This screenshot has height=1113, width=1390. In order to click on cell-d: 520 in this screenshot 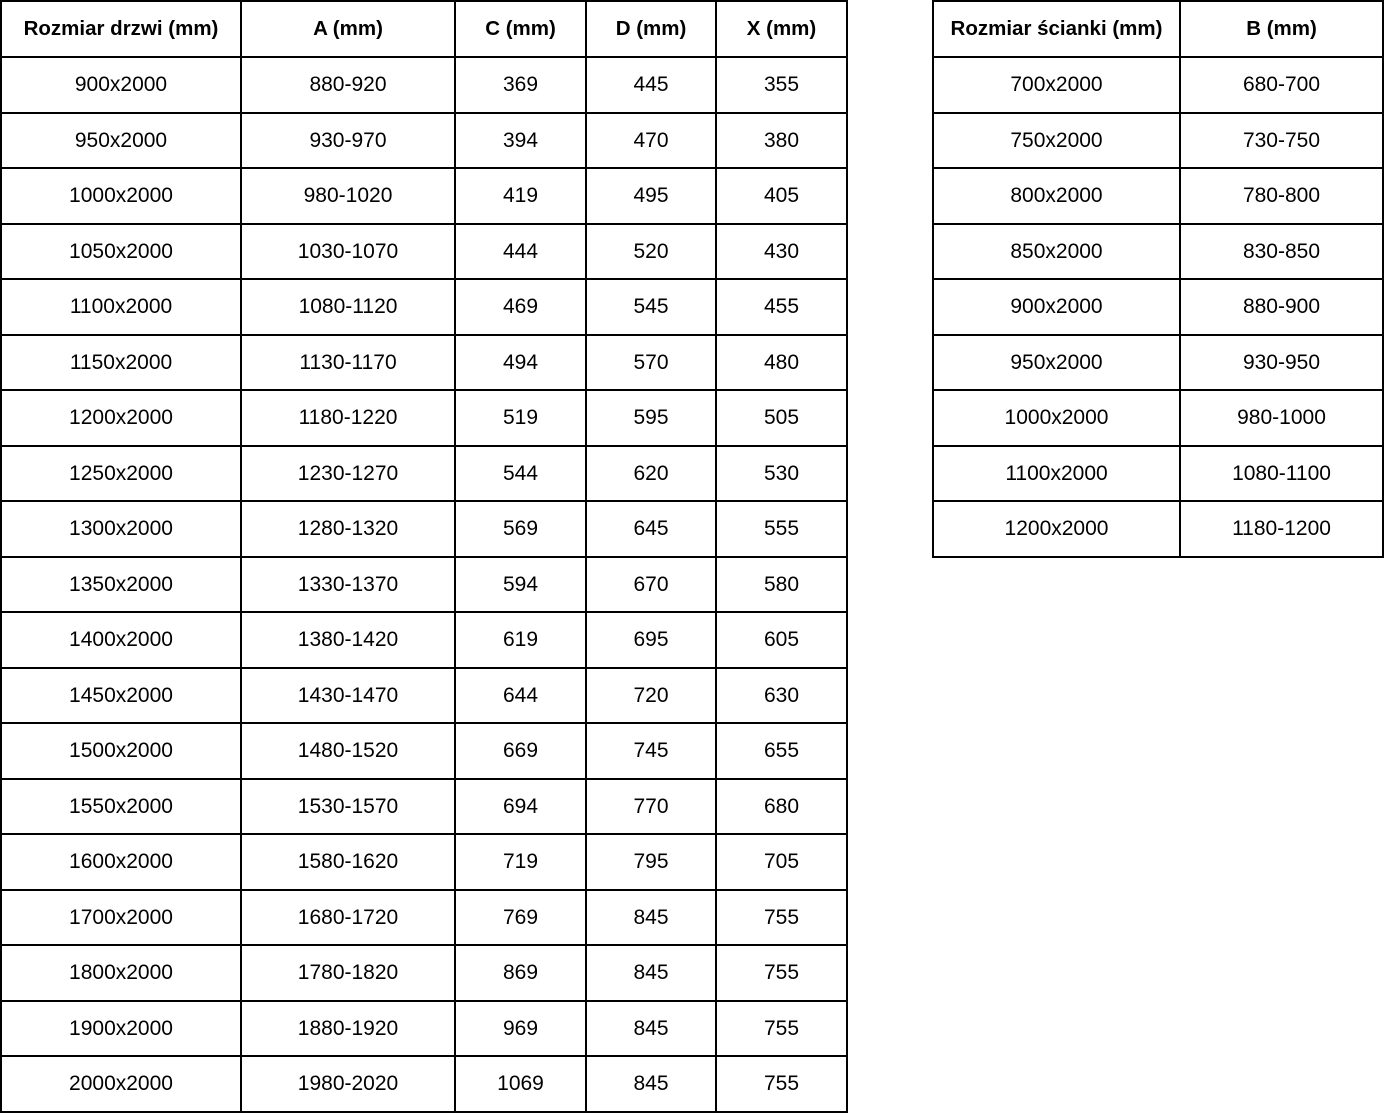, I will do `click(651, 251)`.